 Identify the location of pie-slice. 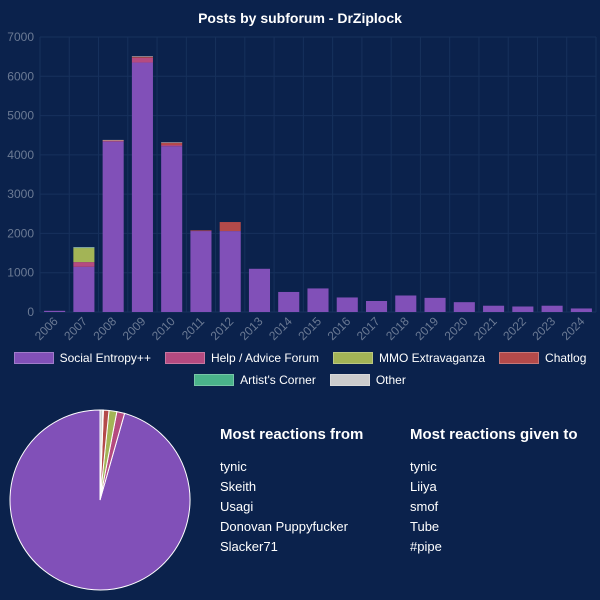
(101, 455).